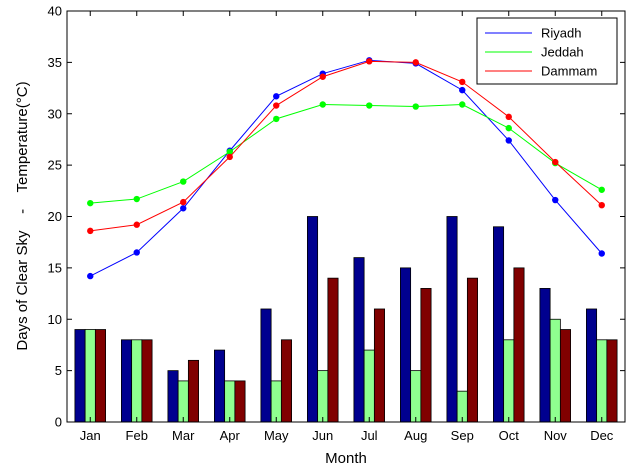 The height and width of the screenshot is (470, 637). Describe the element at coordinates (508, 117) in the screenshot. I see `point-dammam-oct` at that location.